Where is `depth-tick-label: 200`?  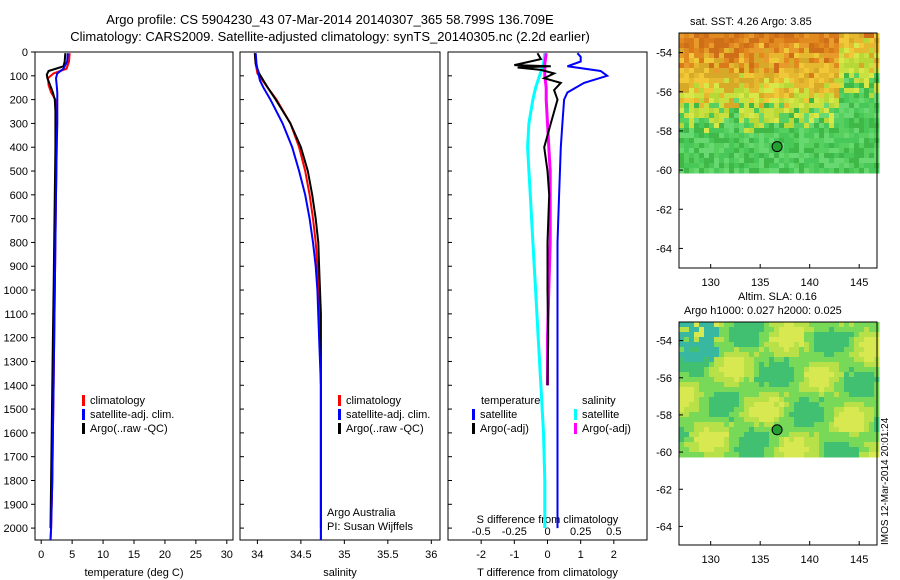
depth-tick-label: 200 is located at coordinates (19, 101).